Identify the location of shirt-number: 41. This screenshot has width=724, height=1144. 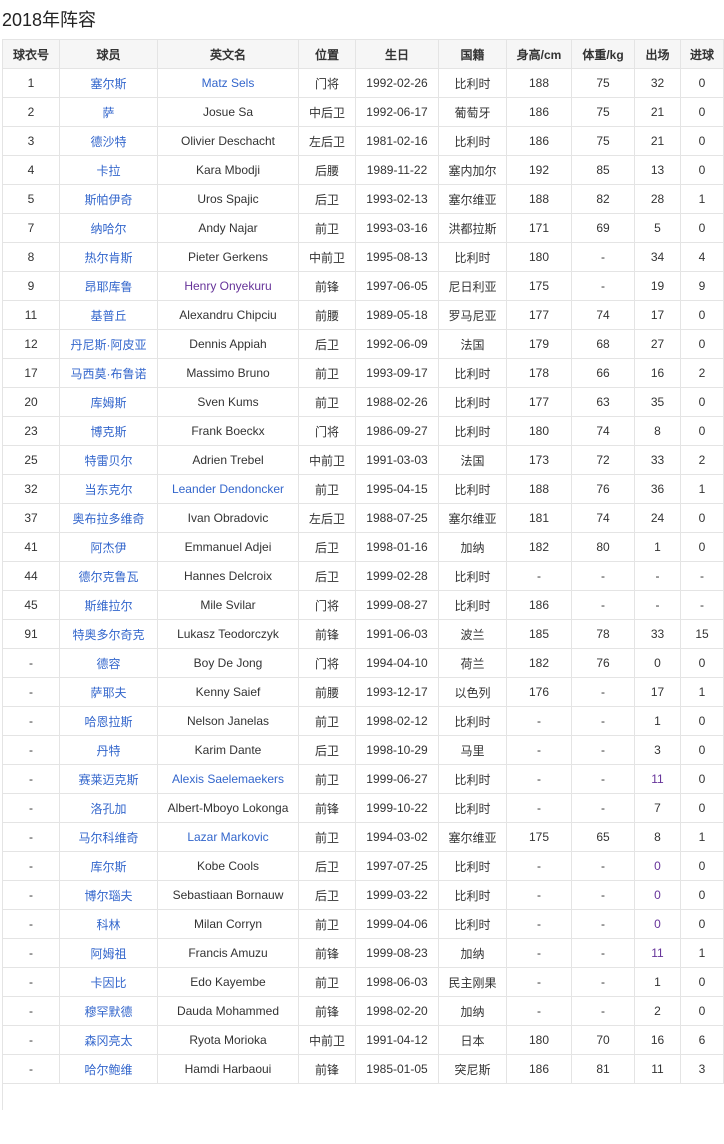
(31, 547).